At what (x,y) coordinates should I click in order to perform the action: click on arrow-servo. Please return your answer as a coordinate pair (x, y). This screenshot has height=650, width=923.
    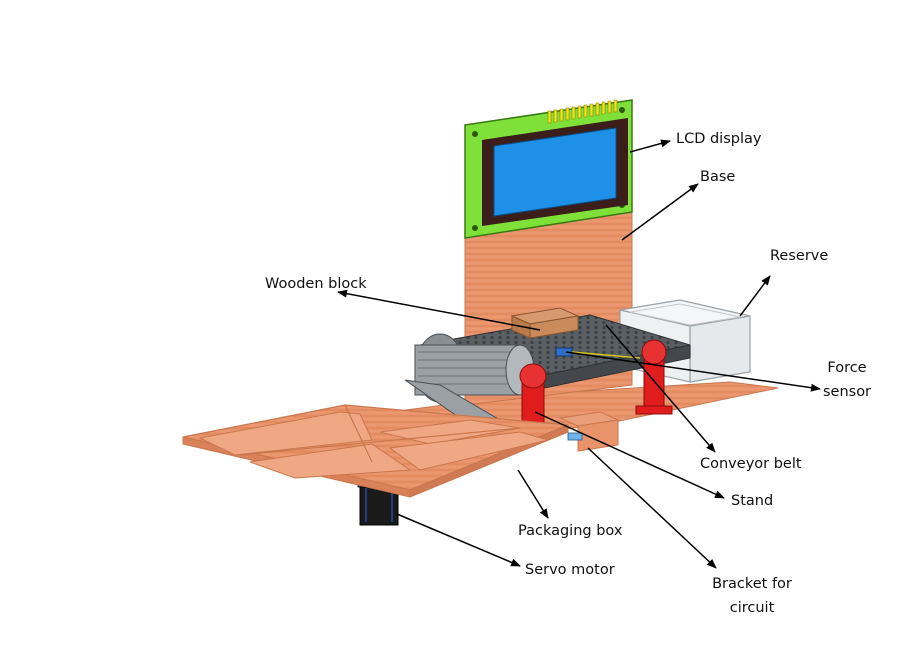
    Looking at the image, I should click on (458, 540).